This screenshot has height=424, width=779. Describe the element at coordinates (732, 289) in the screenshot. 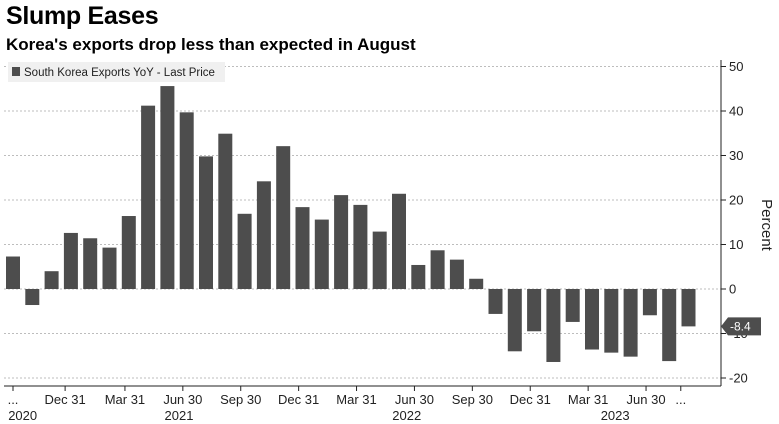

I see `y-tick-label: 0` at that location.